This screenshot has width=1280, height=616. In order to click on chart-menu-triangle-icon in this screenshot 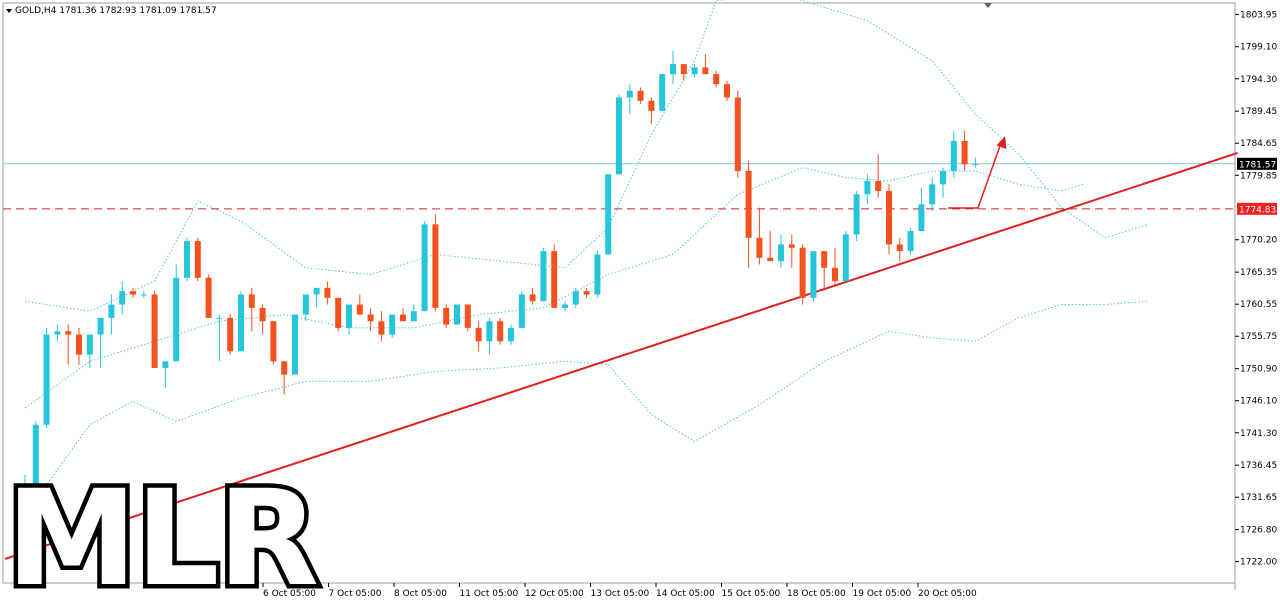, I will do `click(9, 11)`.